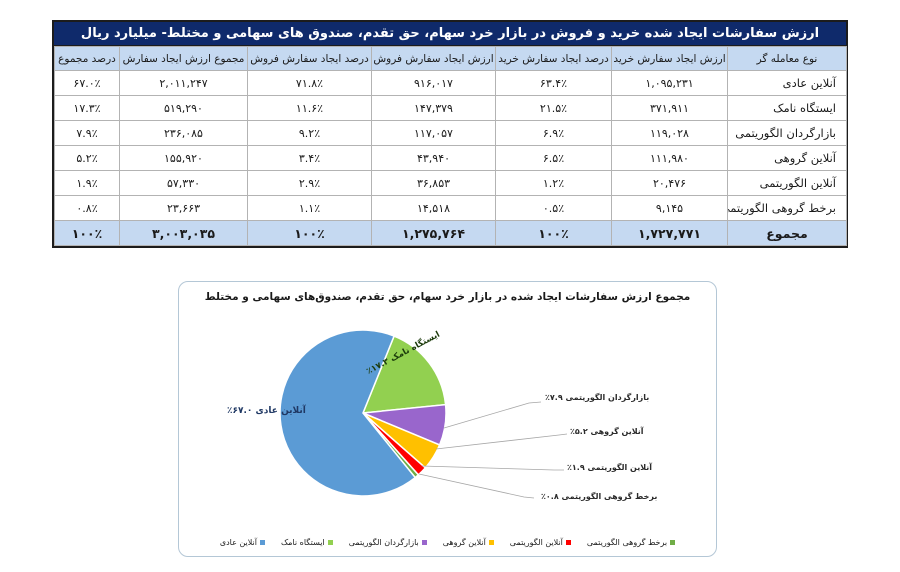 Image resolution: width=900 pixels, height=572 pixels. What do you see at coordinates (309, 133) in the screenshot?
I see `sell-percent-cell: ۹.۲٪` at bounding box center [309, 133].